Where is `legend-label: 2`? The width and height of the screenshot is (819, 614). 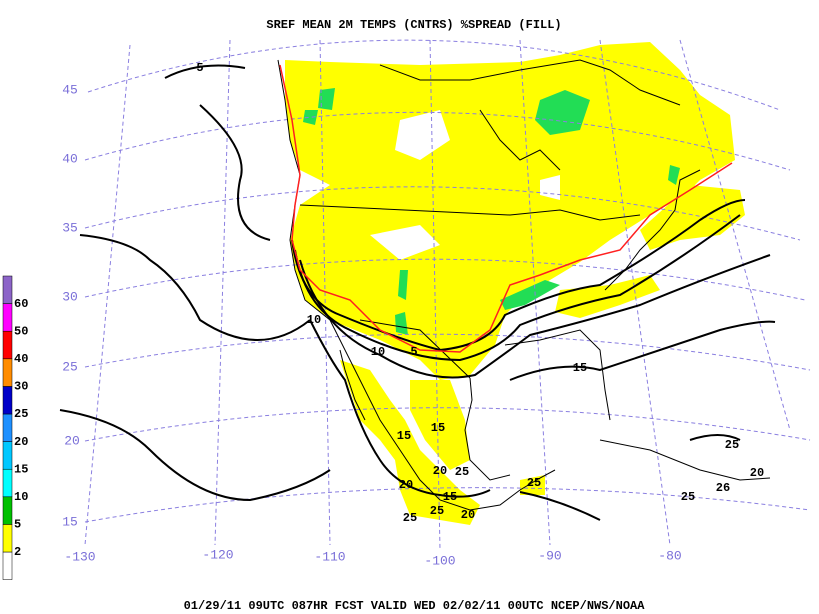
legend-label: 2 is located at coordinates (17, 552).